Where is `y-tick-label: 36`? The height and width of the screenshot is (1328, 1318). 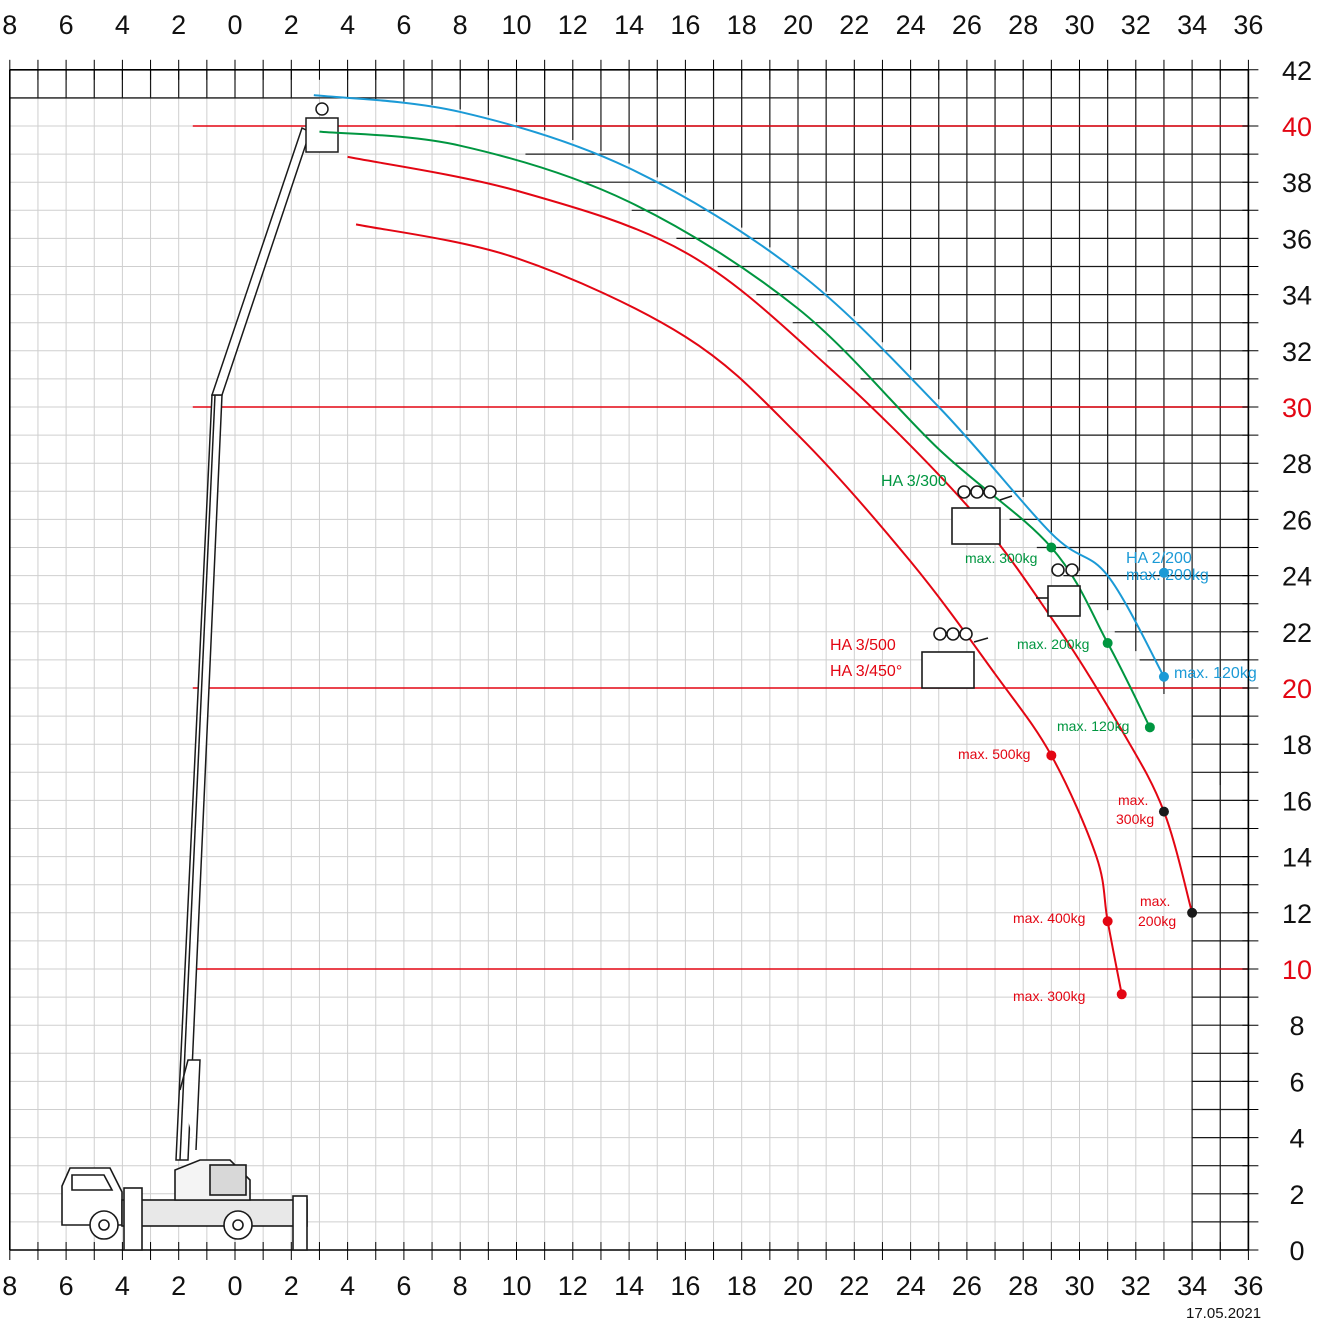 y-tick-label: 36 is located at coordinates (1297, 239).